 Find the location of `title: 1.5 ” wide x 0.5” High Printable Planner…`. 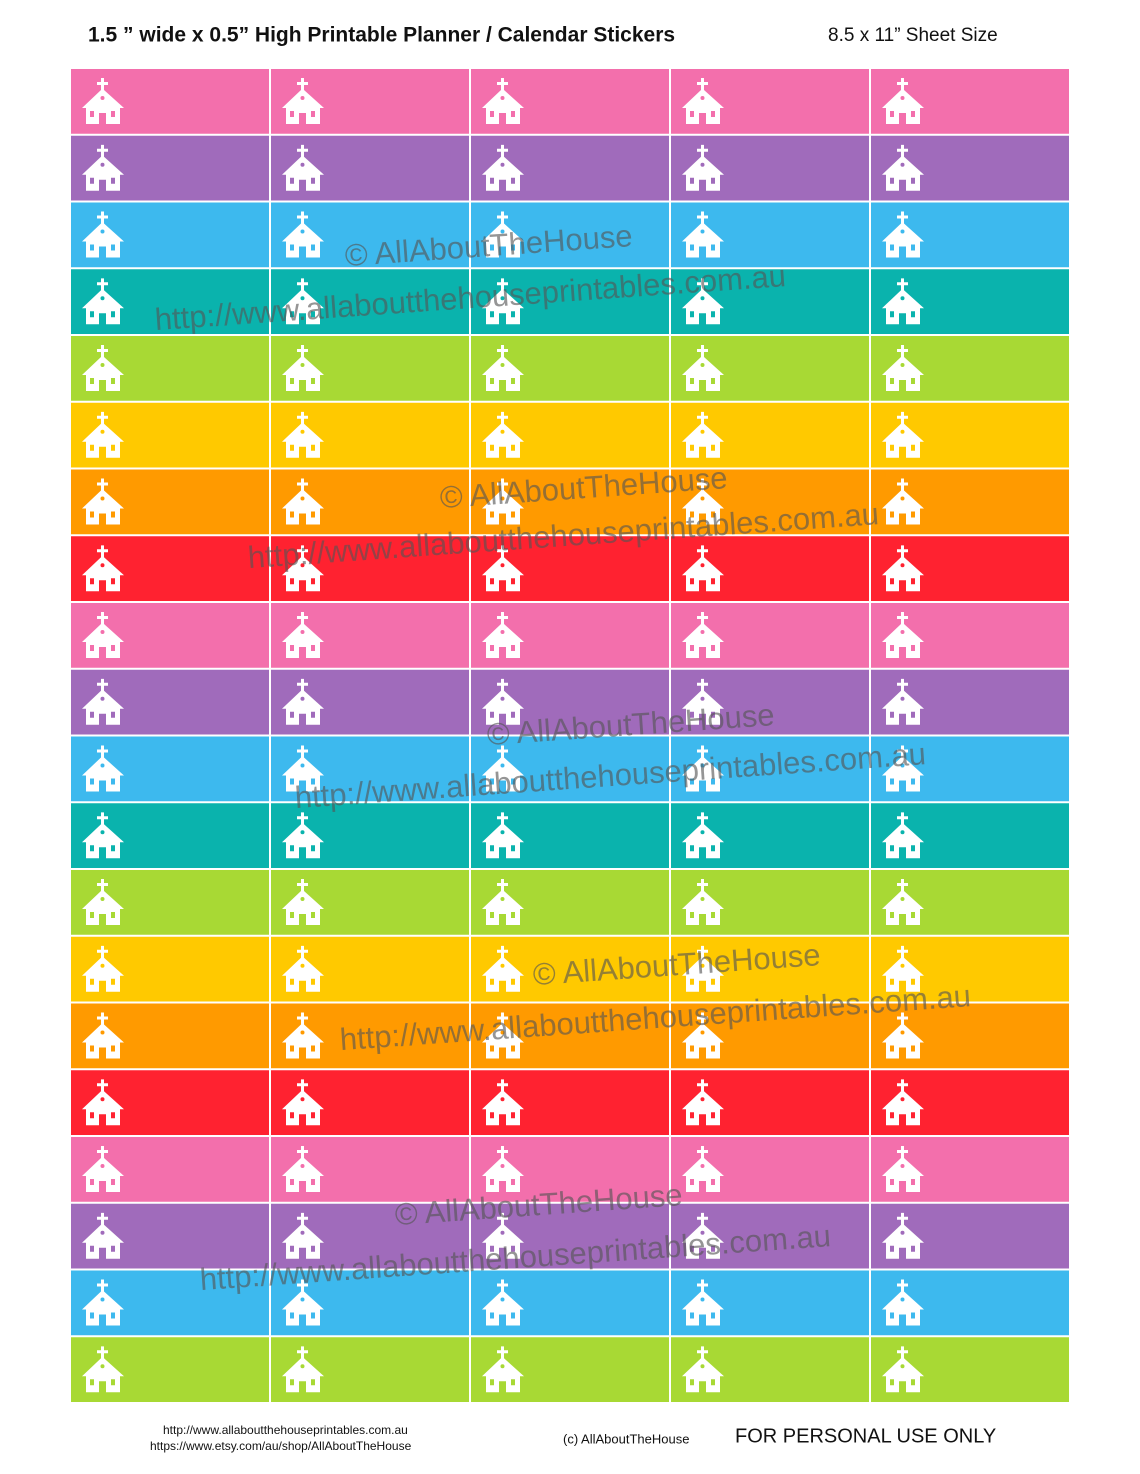

title: 1.5 ” wide x 0.5” High Printable Planner… is located at coordinates (381, 35).